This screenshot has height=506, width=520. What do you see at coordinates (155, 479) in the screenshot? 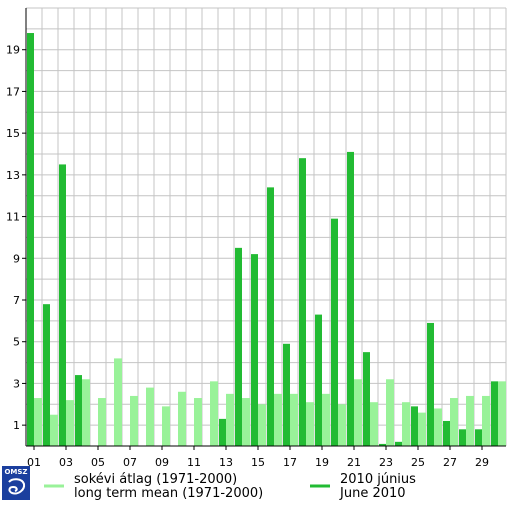
I see `legend-mean-label-1: sokévi átlag (1971-2000)` at bounding box center [155, 479].